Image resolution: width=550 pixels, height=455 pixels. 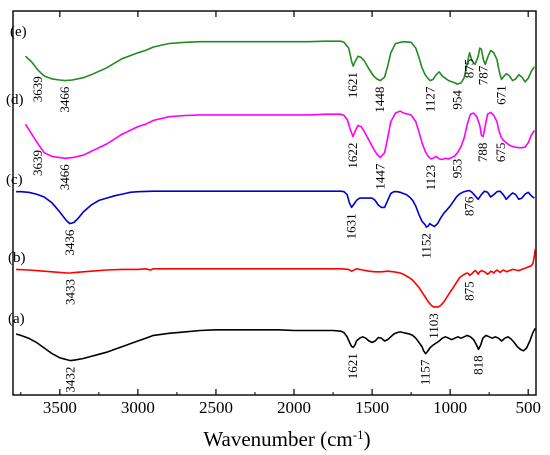 I want to click on peak-label-e-1127: 1127, so click(x=429, y=99).